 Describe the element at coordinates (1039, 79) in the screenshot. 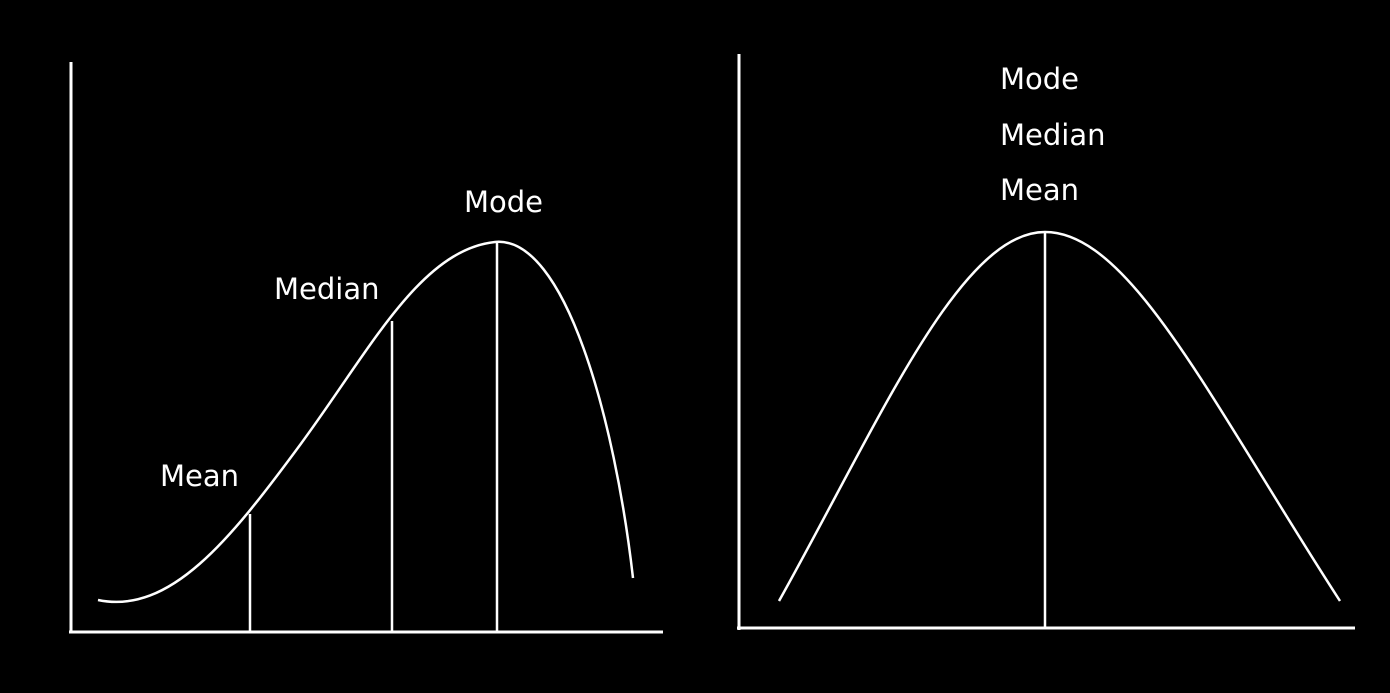

I see `symmetric-mode-label: Mode` at that location.